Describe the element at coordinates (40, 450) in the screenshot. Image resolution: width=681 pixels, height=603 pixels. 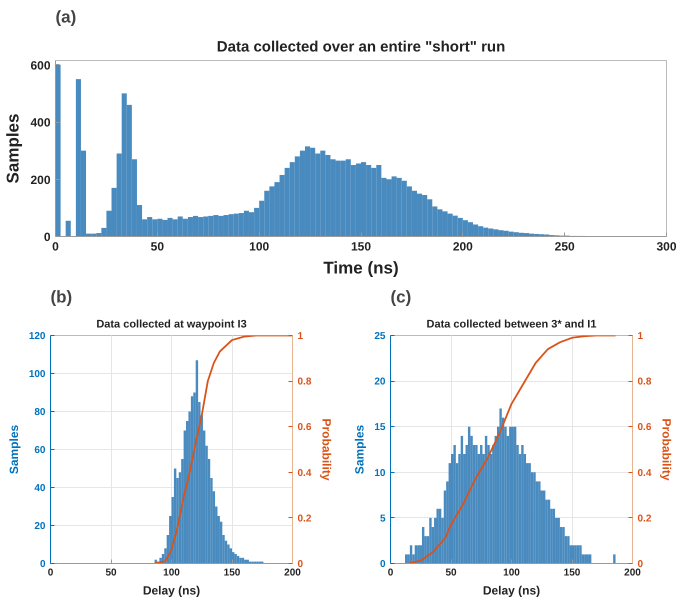
I see `y-tick-label: 60` at that location.